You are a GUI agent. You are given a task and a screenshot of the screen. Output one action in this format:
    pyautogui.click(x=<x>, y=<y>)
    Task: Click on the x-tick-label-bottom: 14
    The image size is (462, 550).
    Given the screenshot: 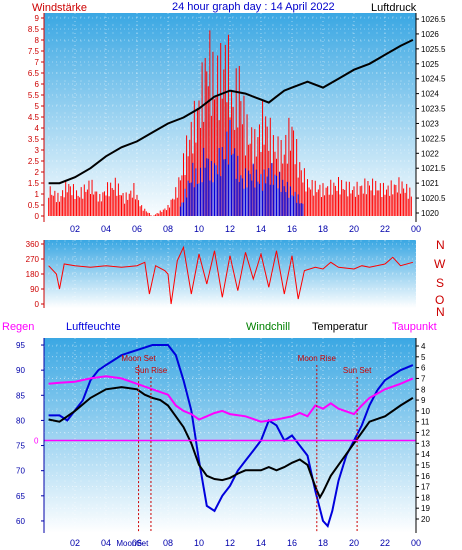 What is the action you would take?
    pyautogui.click(x=261, y=543)
    